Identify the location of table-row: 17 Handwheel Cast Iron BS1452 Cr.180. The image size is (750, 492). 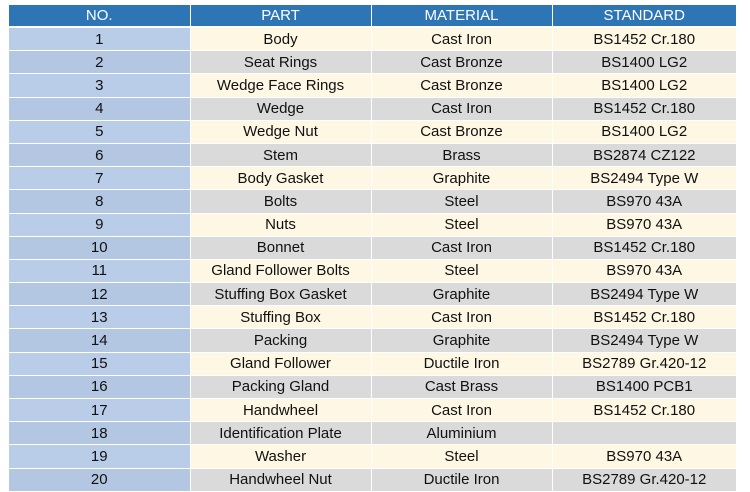
(372, 410).